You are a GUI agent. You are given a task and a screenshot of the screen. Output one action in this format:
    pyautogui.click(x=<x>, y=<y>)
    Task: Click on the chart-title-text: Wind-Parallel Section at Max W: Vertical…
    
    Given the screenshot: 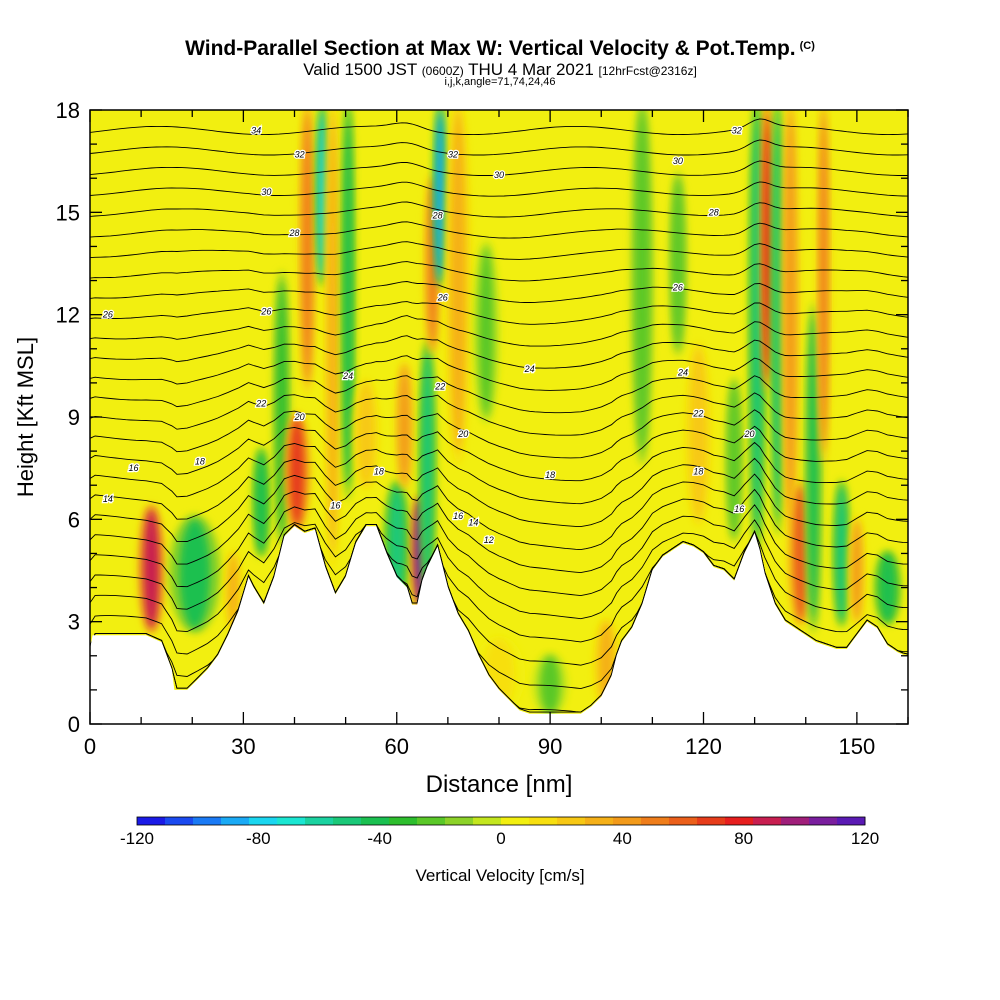 What is the action you would take?
    pyautogui.click(x=490, y=48)
    